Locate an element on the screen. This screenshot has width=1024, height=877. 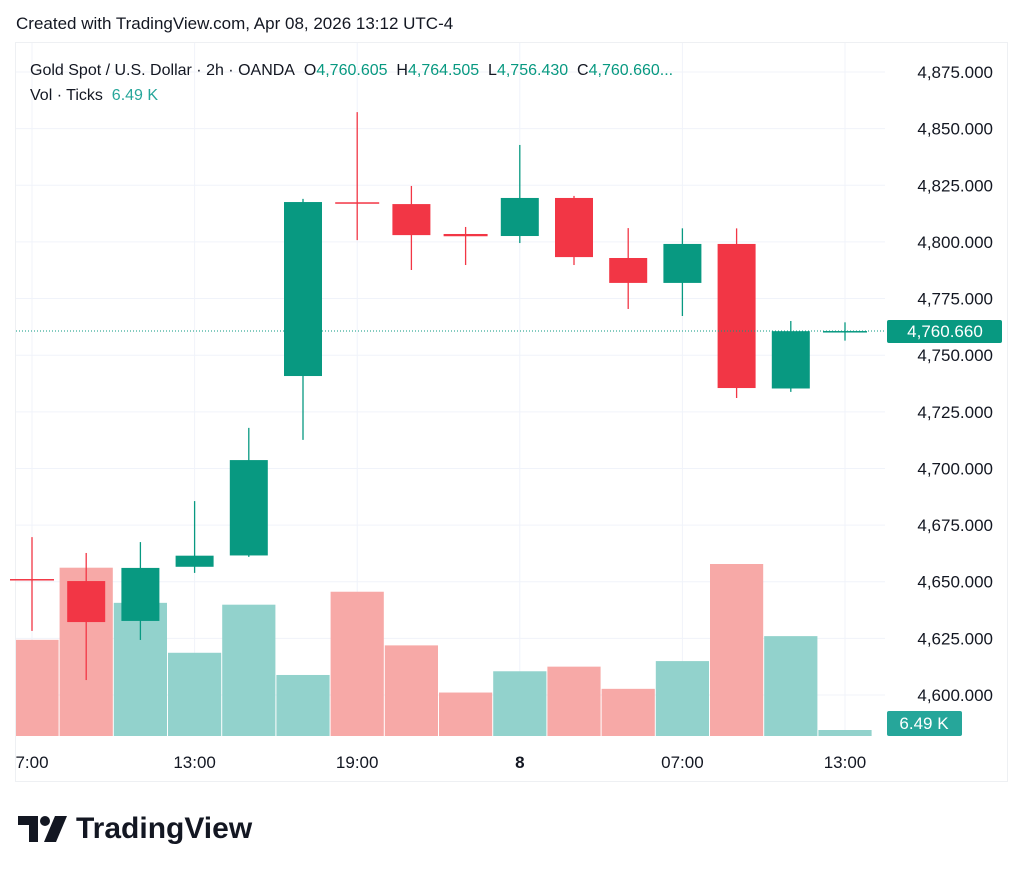
last-price-label: 4,760.660 is located at coordinates (945, 331).